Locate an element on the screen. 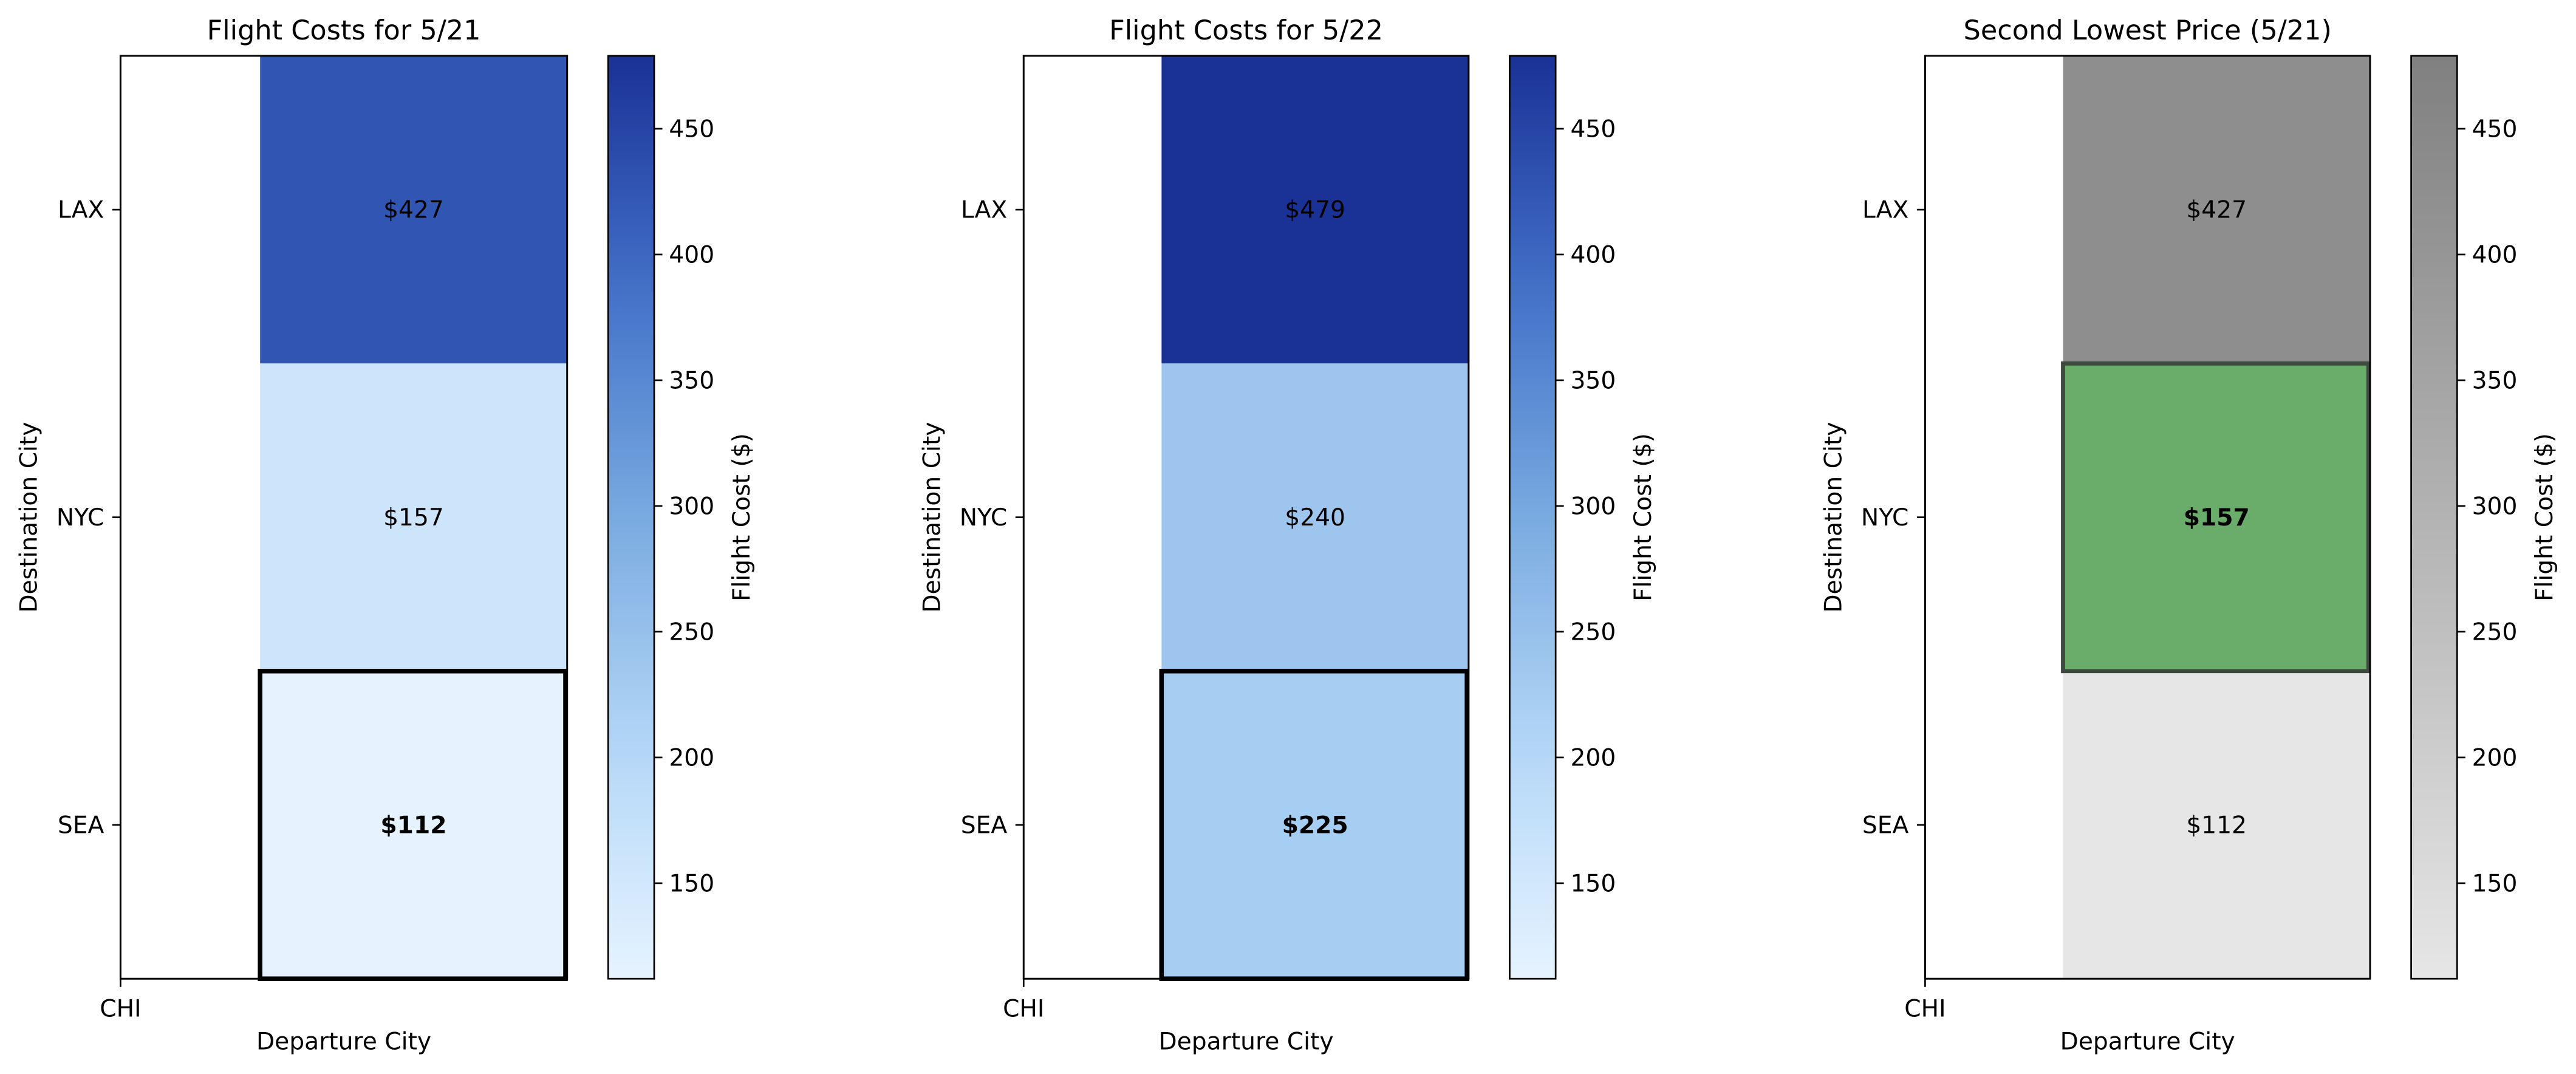 The image size is (2576, 1074). chart-title: Flight Costs for 5/21 is located at coordinates (344, 30).